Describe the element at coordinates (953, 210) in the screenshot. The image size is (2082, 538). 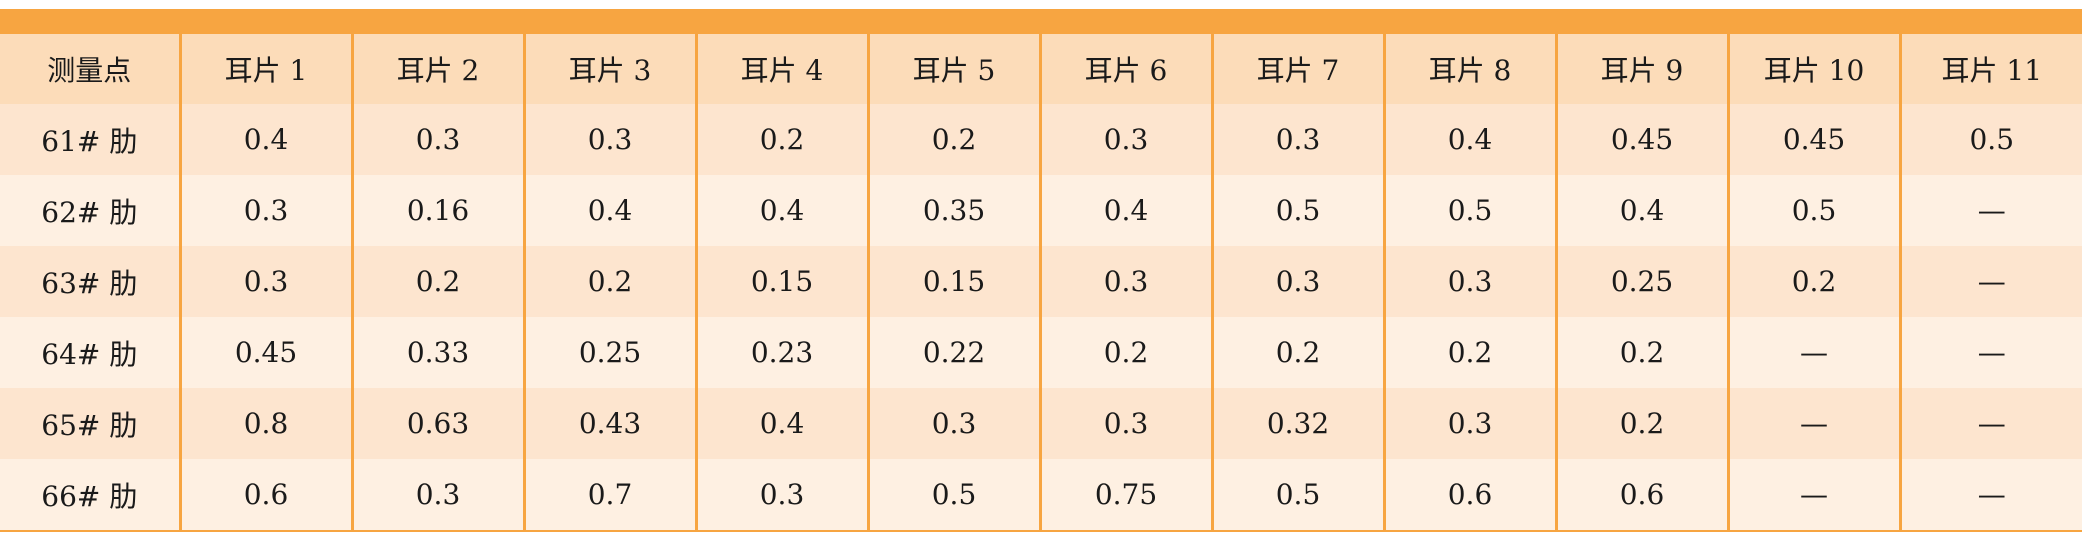
I see `table-cell: 0.35` at that location.